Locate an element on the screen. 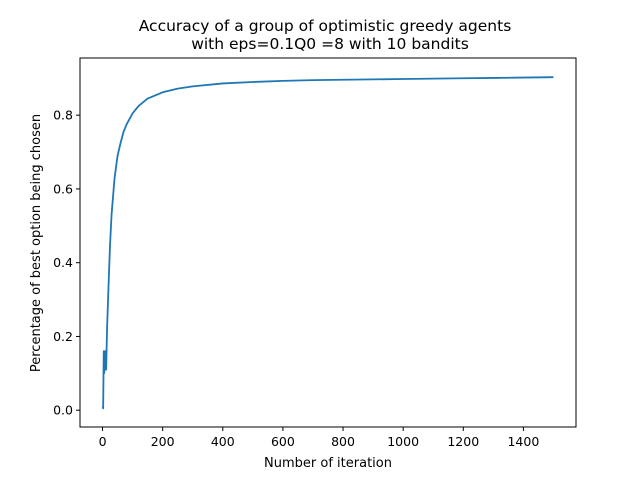 This screenshot has width=640, height=480. y-axis-label: Percentage of best option being chosen is located at coordinates (36, 243).